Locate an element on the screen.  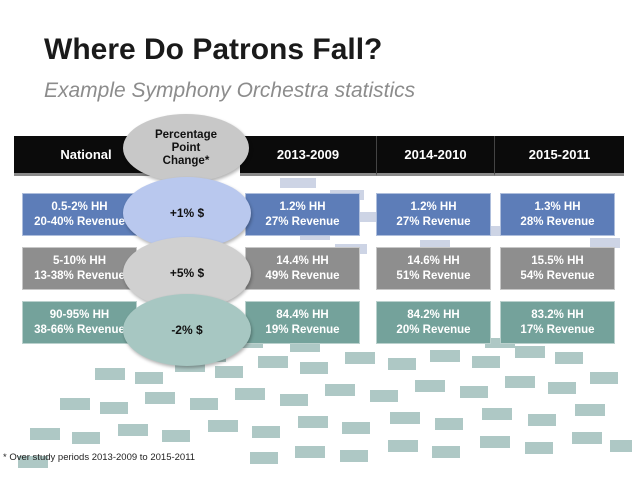
cell-revenue: 20% Revenue is located at coordinates (433, 329).